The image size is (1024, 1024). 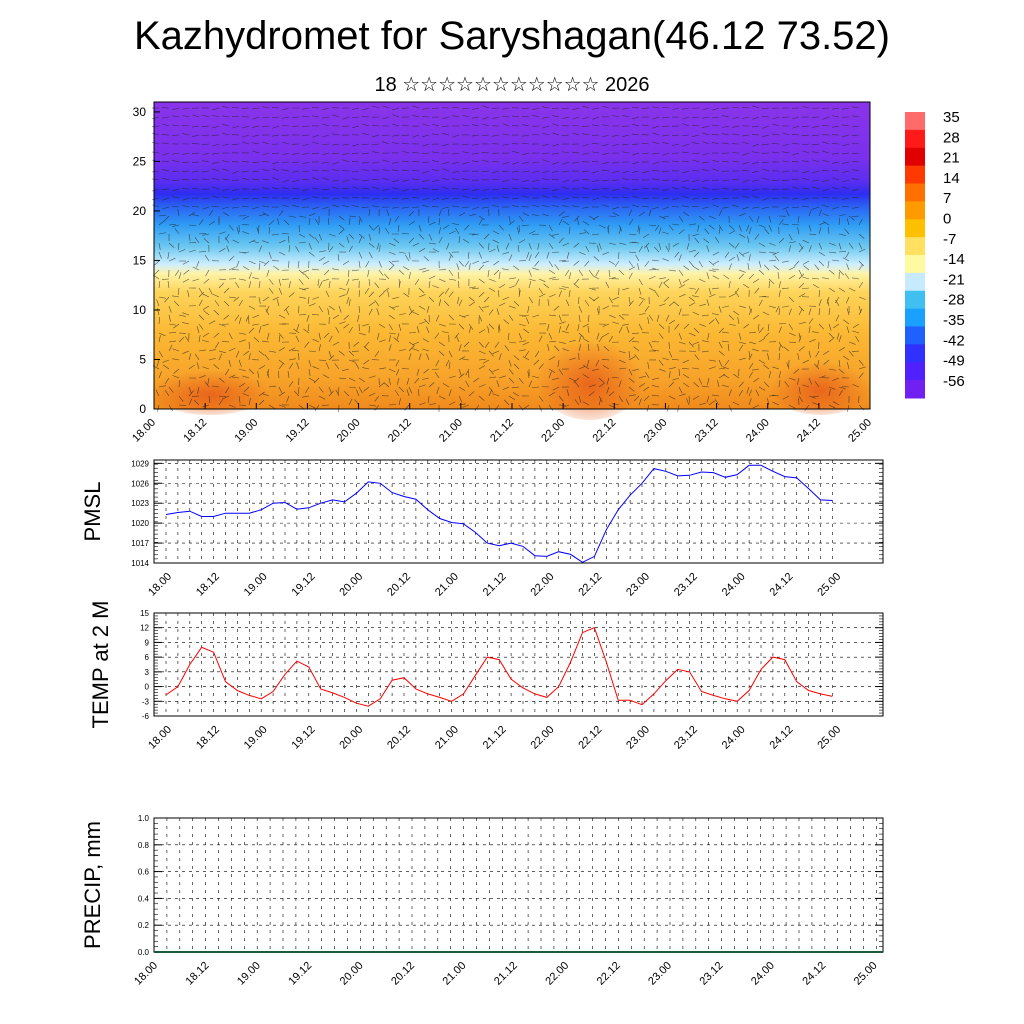 I want to click on x-tick-label: 21.12, so click(x=495, y=738).